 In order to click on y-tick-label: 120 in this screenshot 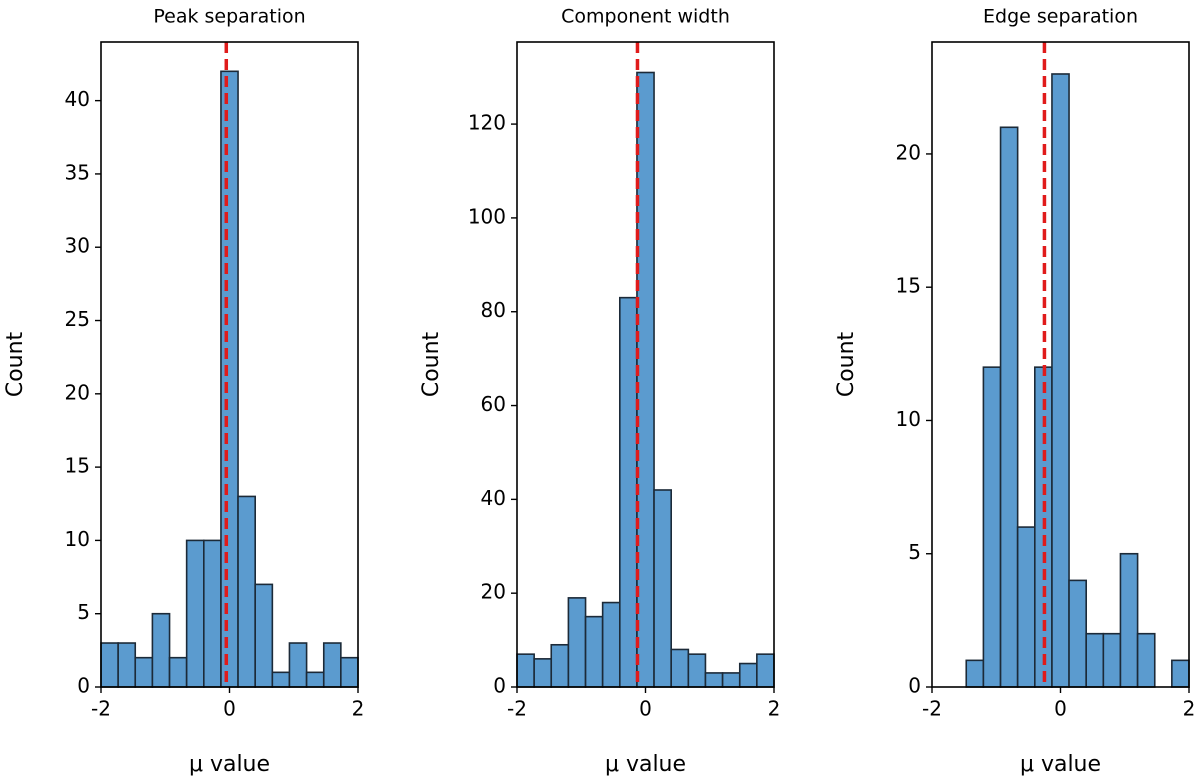, I will do `click(487, 123)`.